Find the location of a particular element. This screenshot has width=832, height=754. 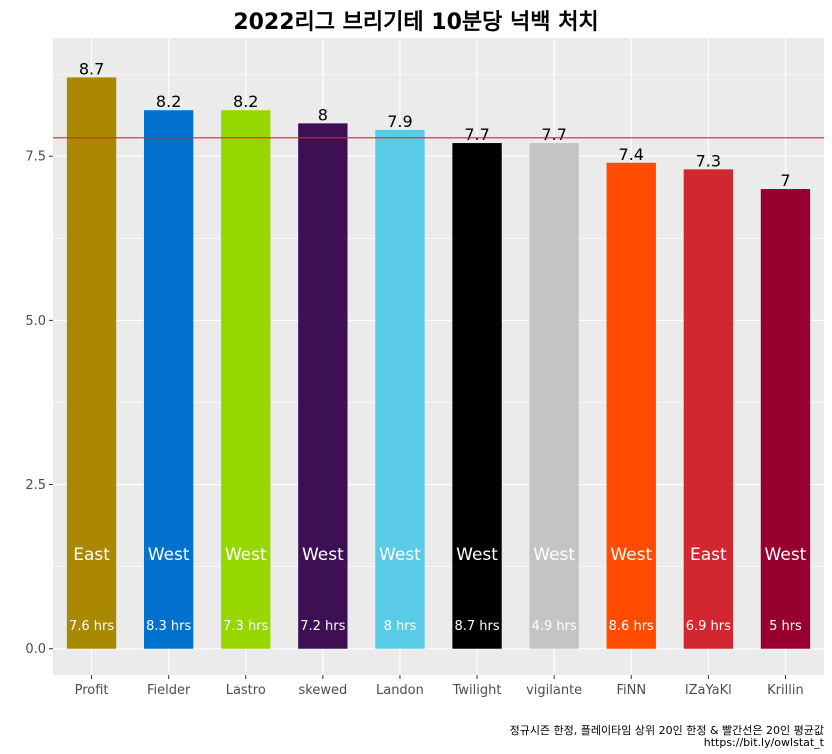

bar-value-label: 8 is located at coordinates (323, 114).